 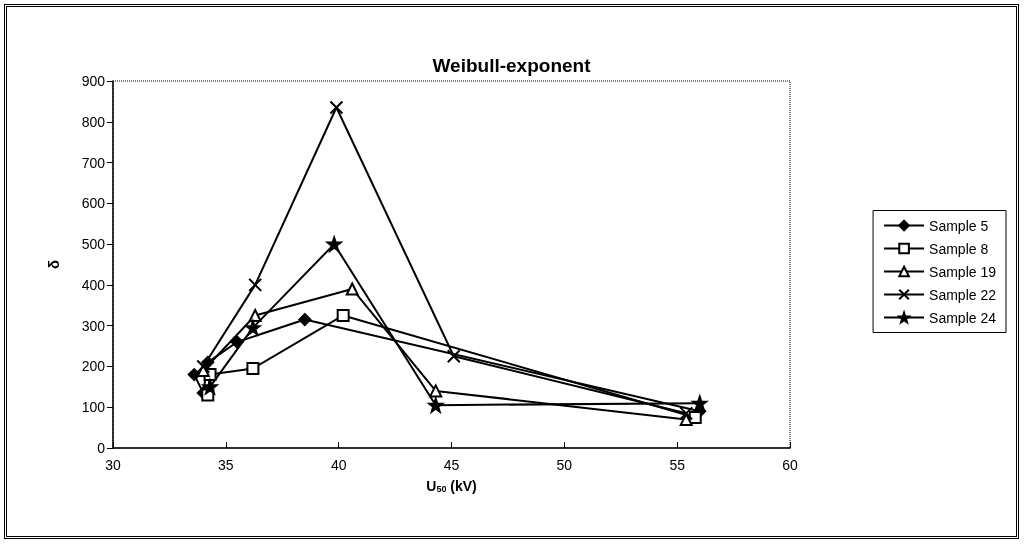 I want to click on x-tick-label: 60, so click(x=790, y=465).